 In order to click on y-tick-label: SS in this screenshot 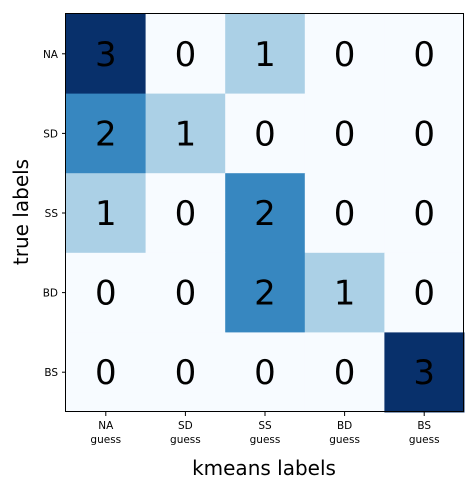, I will do `click(52, 214)`.